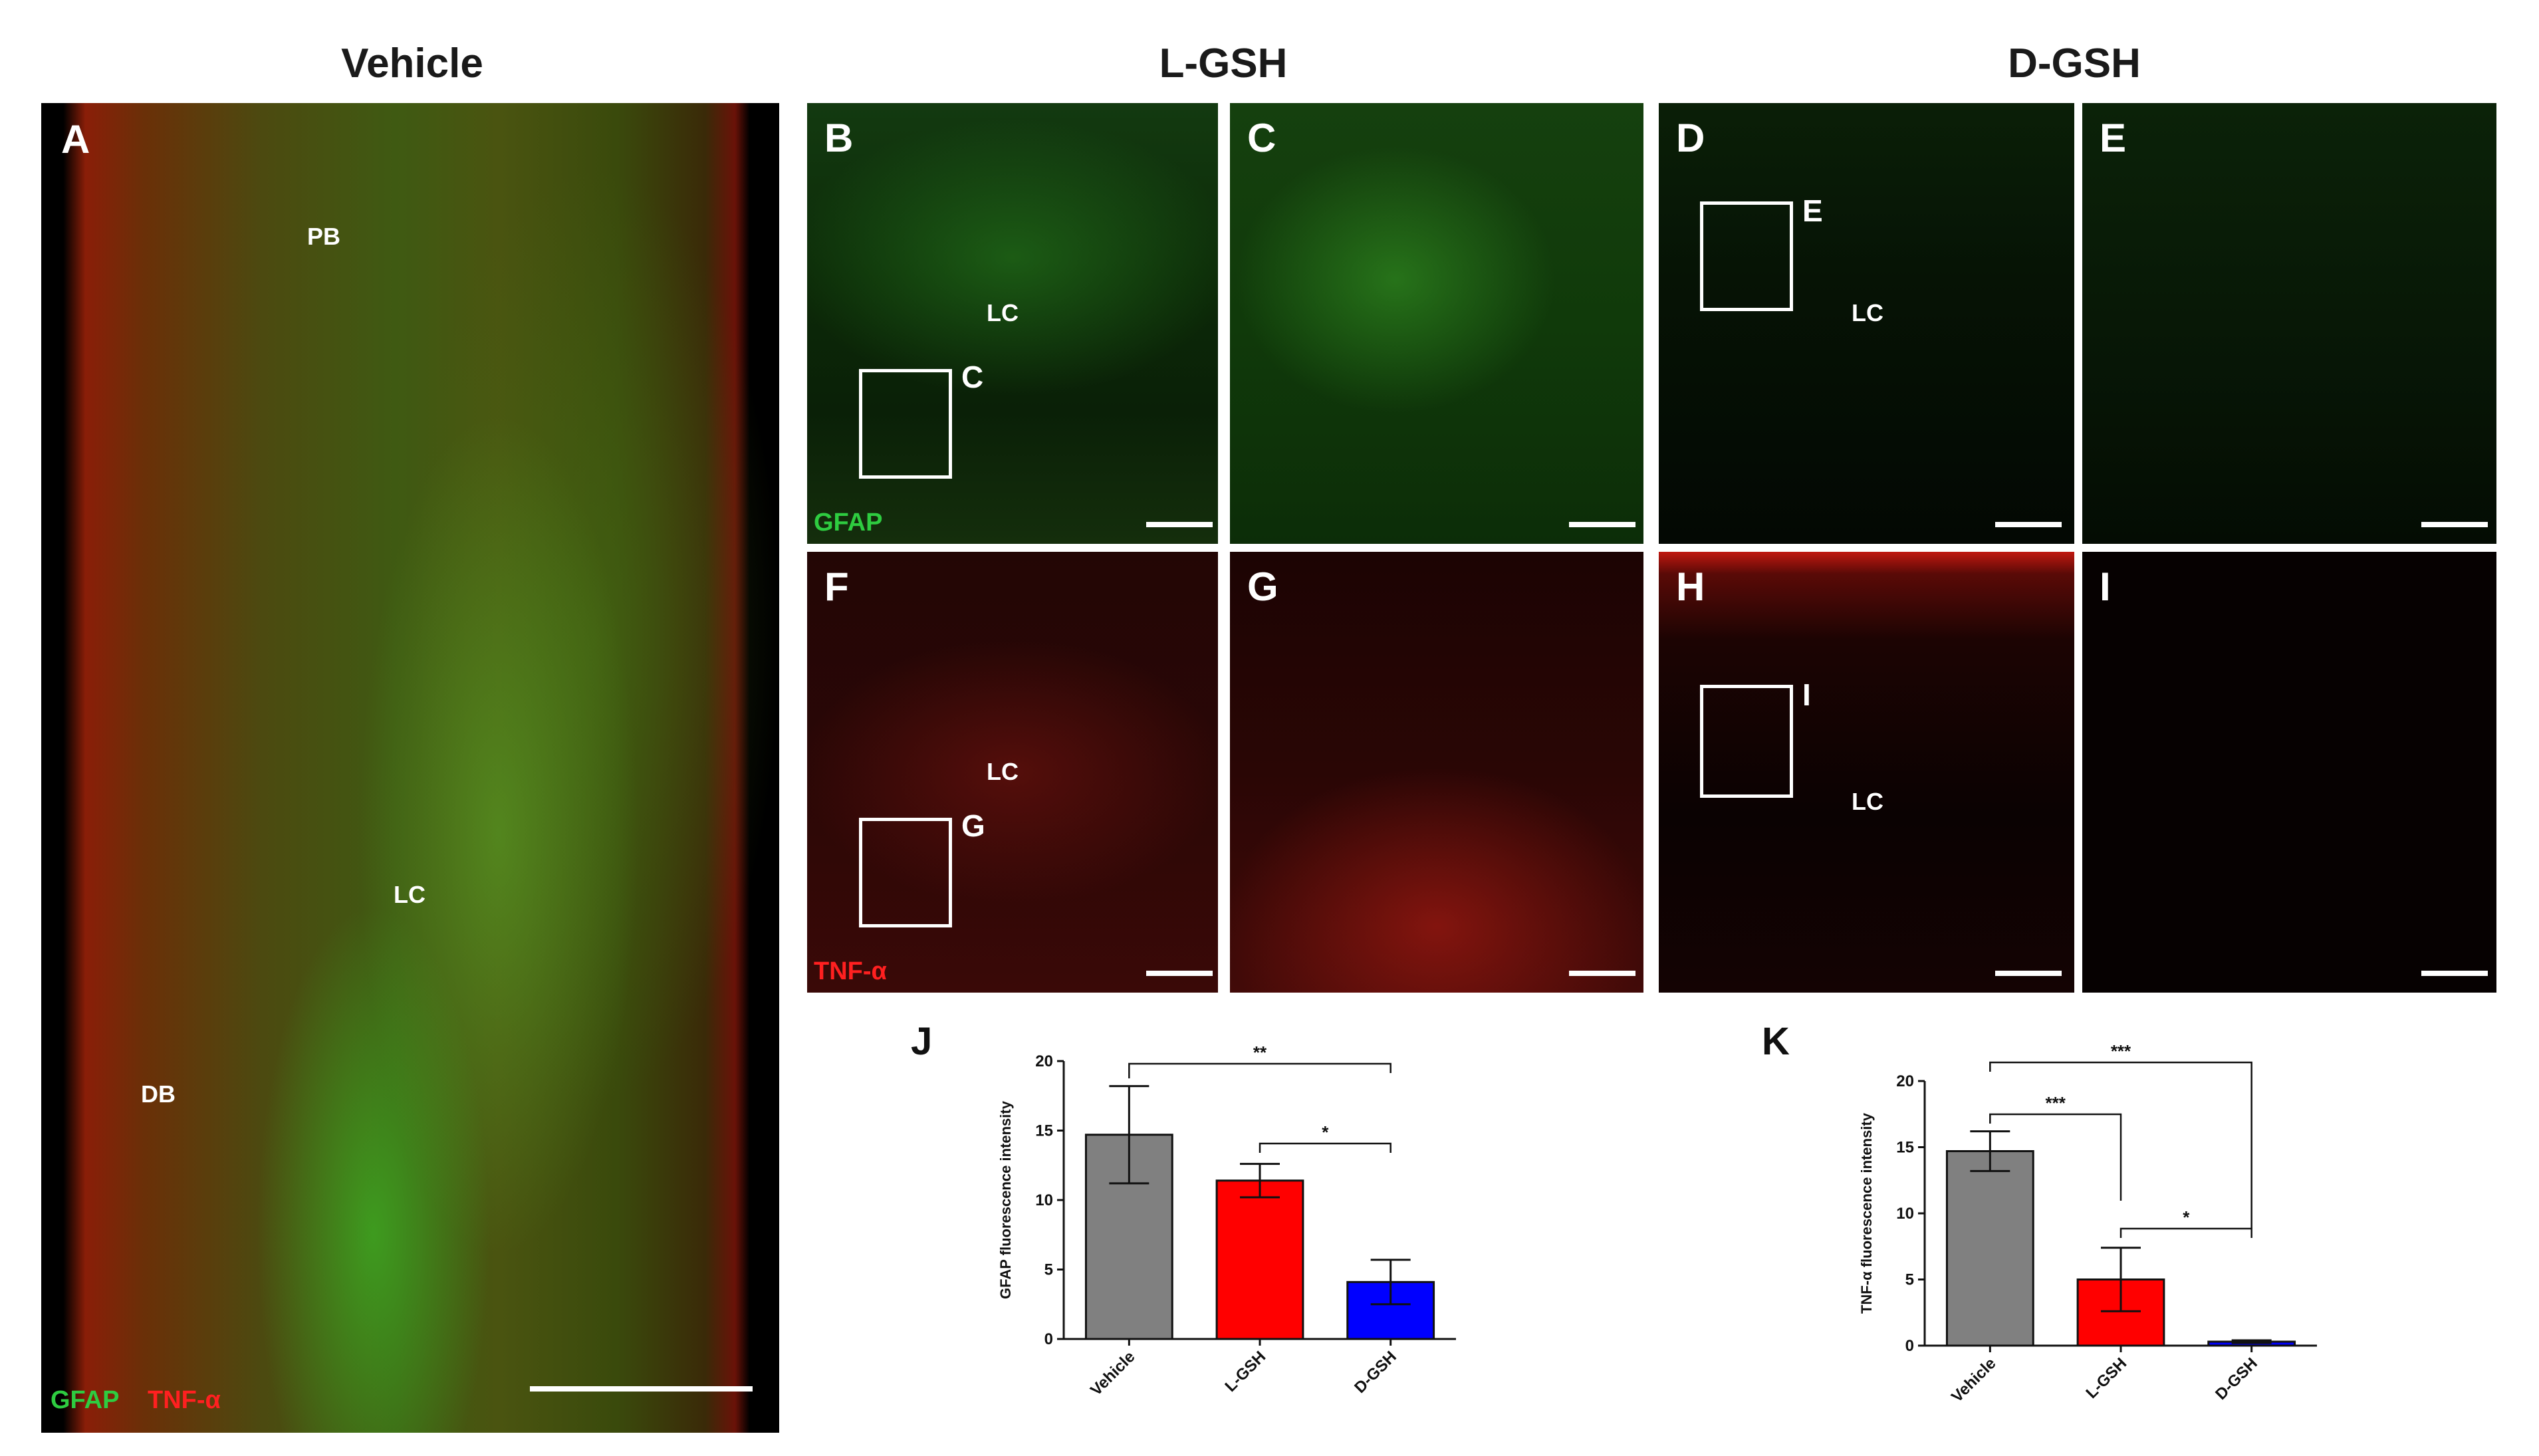  I want to click on inset-label-c: C, so click(972, 377).